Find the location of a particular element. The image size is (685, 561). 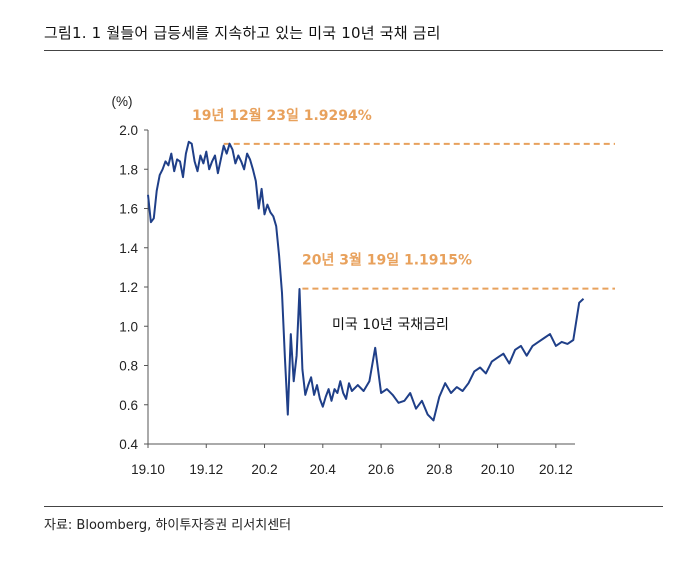

reference-annotation: 19년 12월 23일 1.9294% is located at coordinates (282, 115).